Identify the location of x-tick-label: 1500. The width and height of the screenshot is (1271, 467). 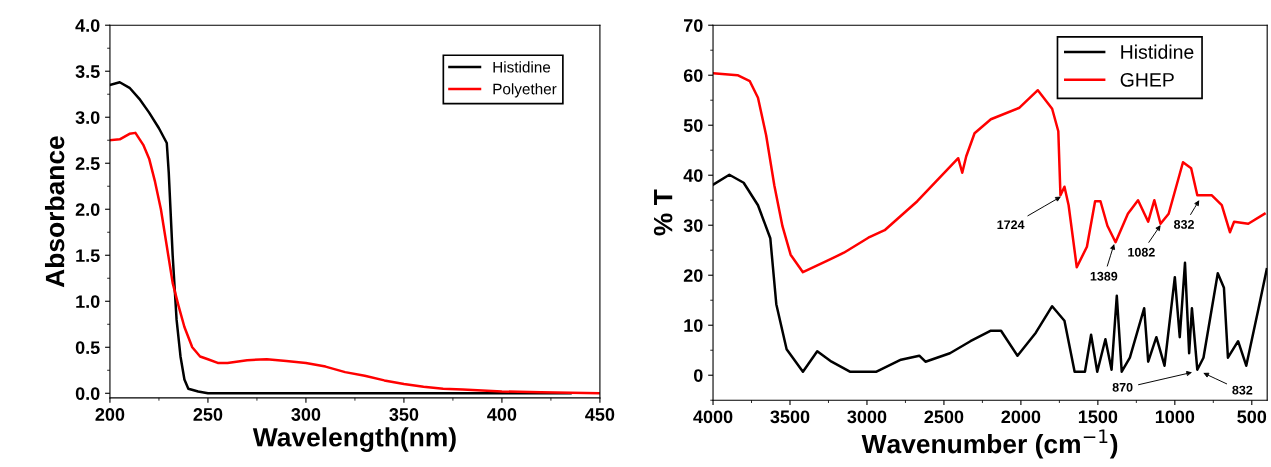
(1098, 417).